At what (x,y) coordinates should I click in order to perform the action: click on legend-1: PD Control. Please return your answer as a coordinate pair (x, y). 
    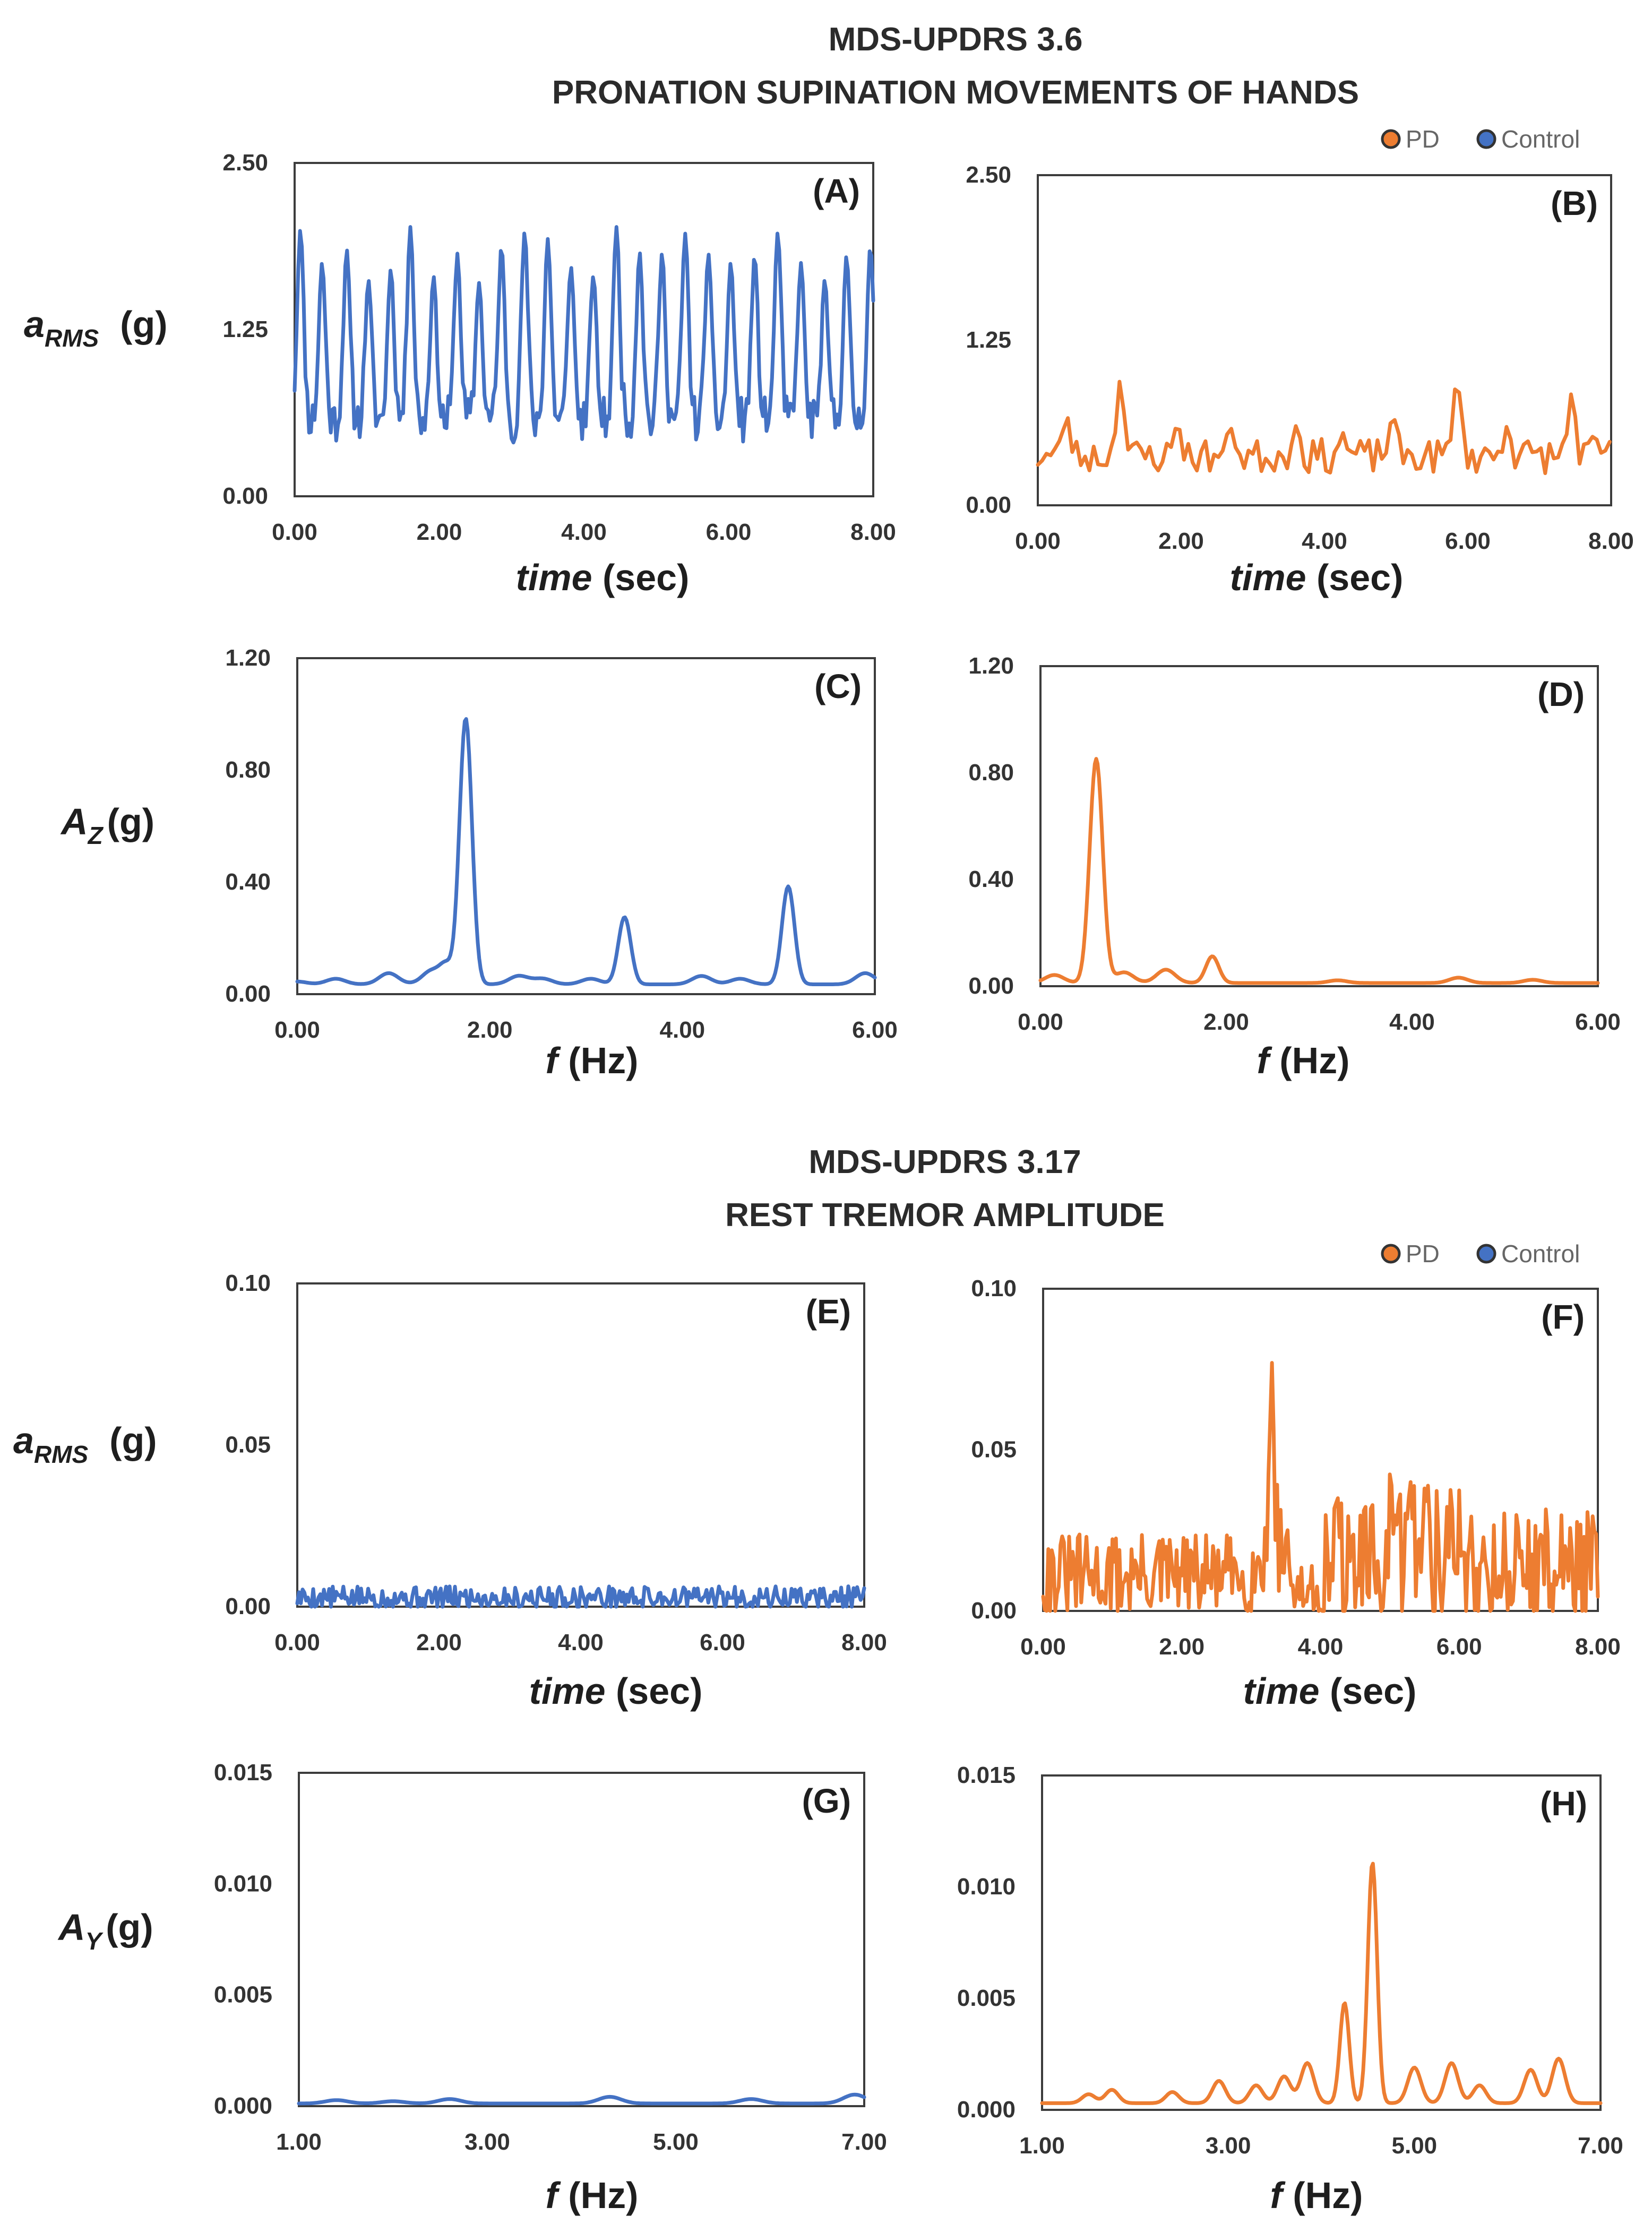
    Looking at the image, I should click on (1480, 139).